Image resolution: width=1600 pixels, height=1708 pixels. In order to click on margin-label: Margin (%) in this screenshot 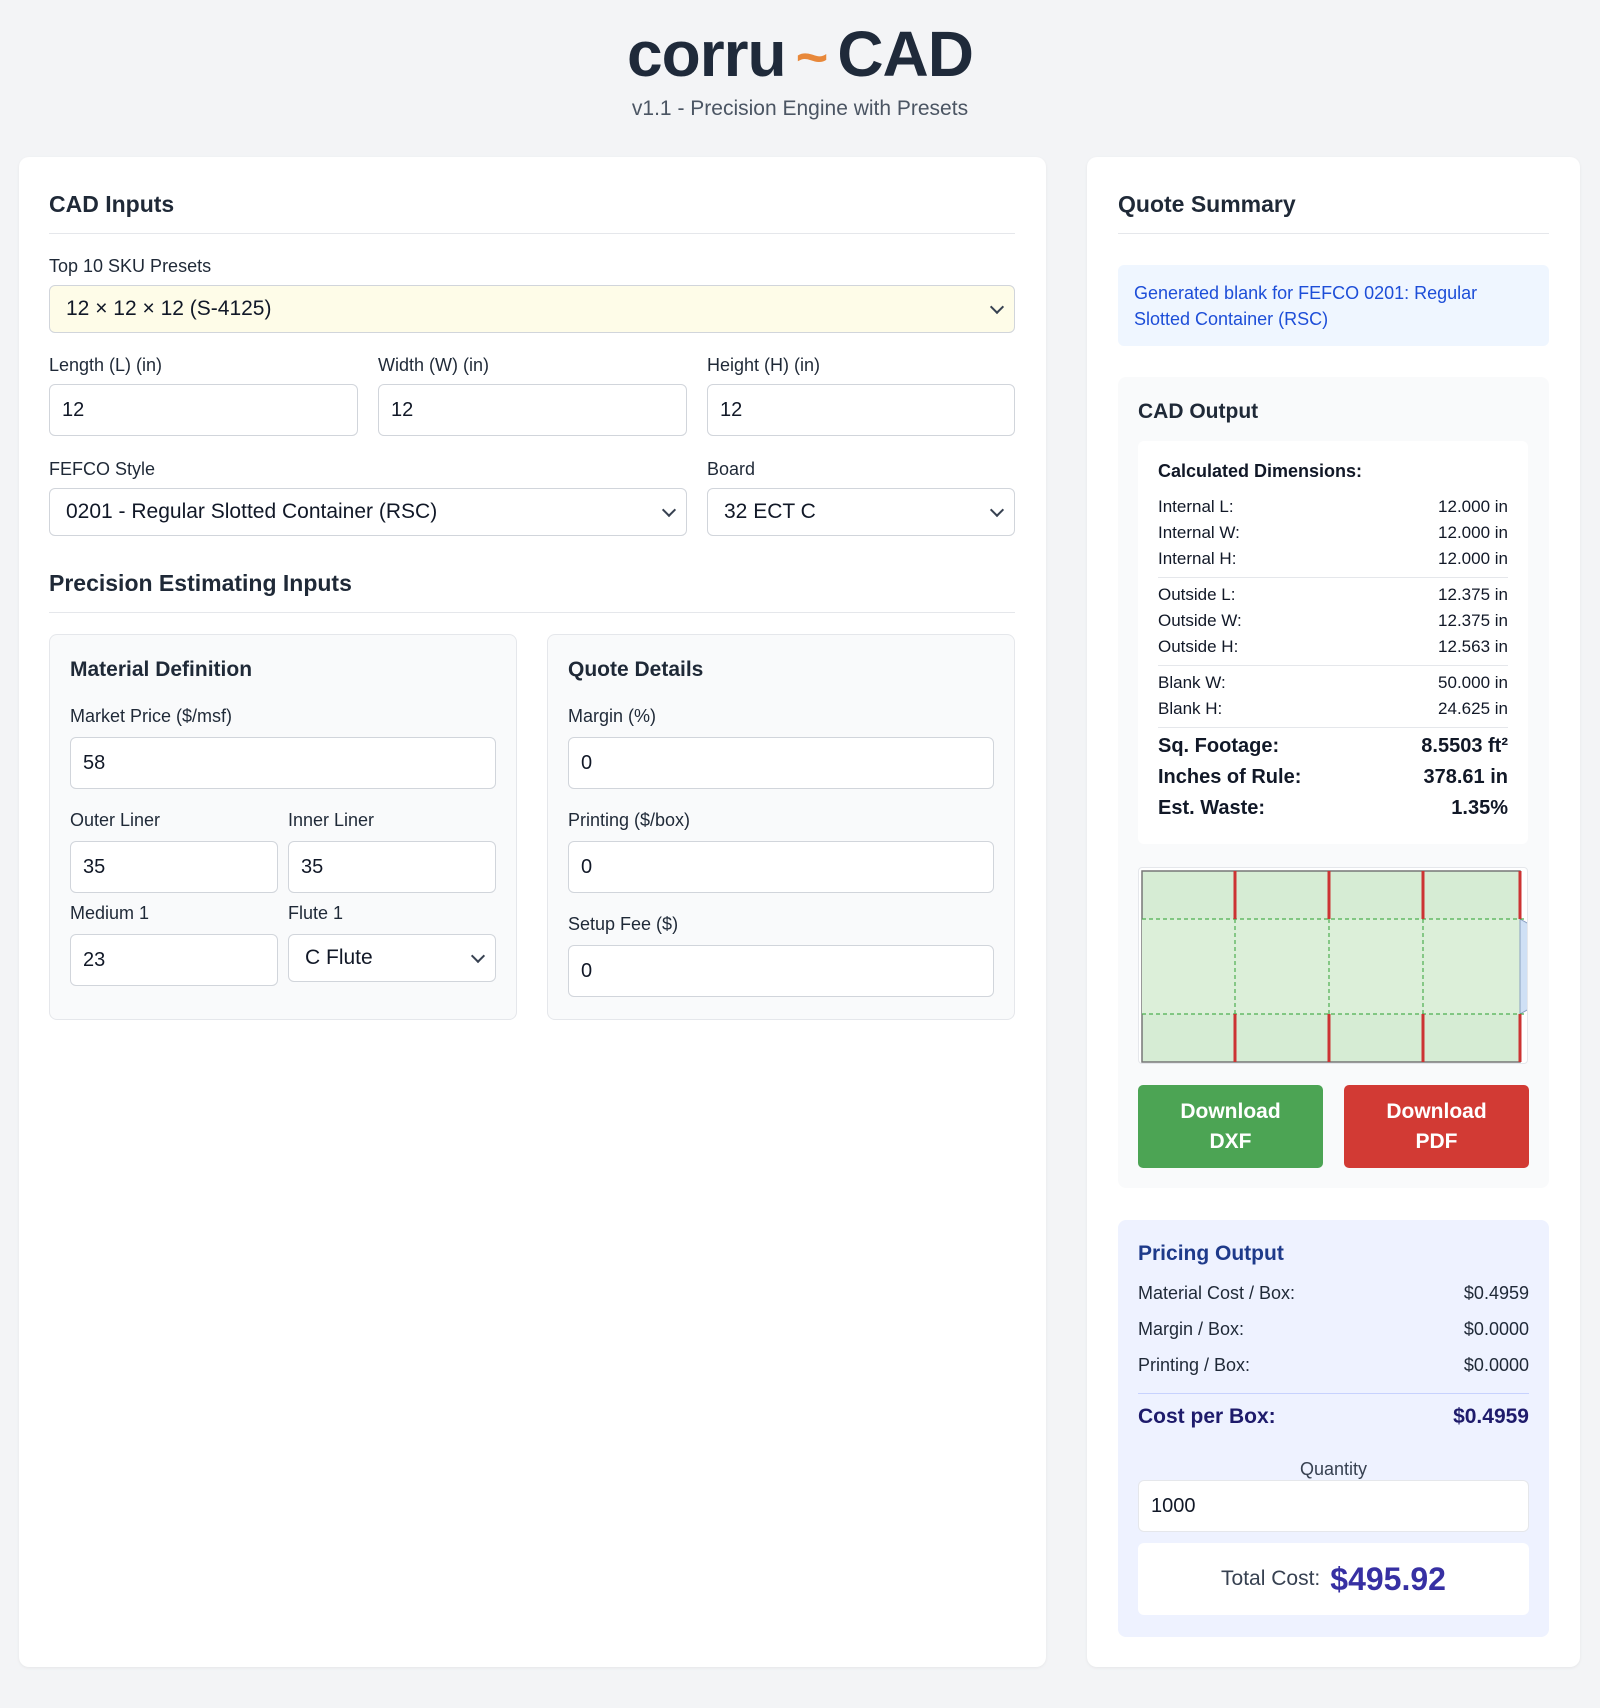, I will do `click(612, 716)`.